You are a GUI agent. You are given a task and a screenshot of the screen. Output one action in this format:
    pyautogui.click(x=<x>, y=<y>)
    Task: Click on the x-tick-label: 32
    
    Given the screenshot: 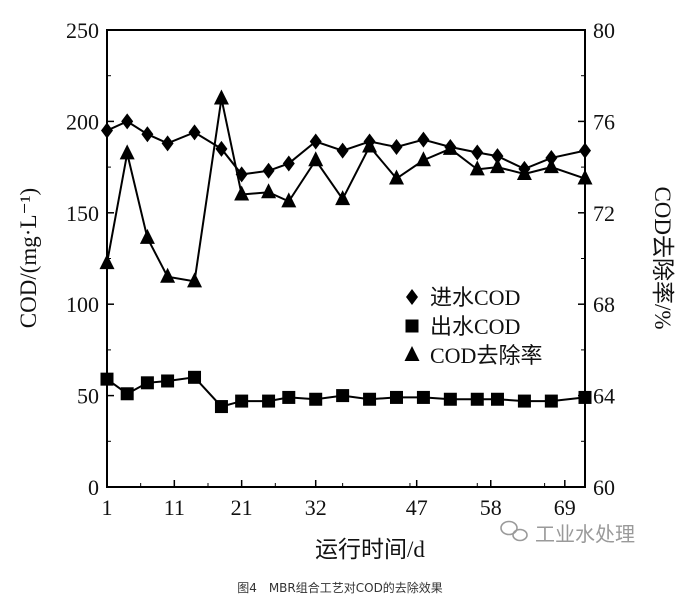 What is the action you would take?
    pyautogui.click(x=316, y=507)
    